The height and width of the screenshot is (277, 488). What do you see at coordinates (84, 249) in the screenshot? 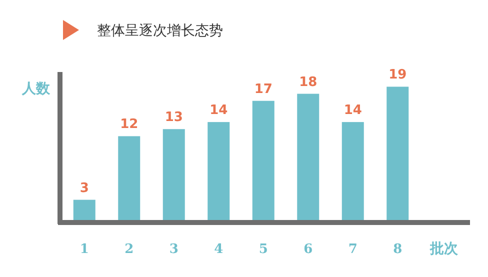
I see `x-tick-label: 1` at bounding box center [84, 249].